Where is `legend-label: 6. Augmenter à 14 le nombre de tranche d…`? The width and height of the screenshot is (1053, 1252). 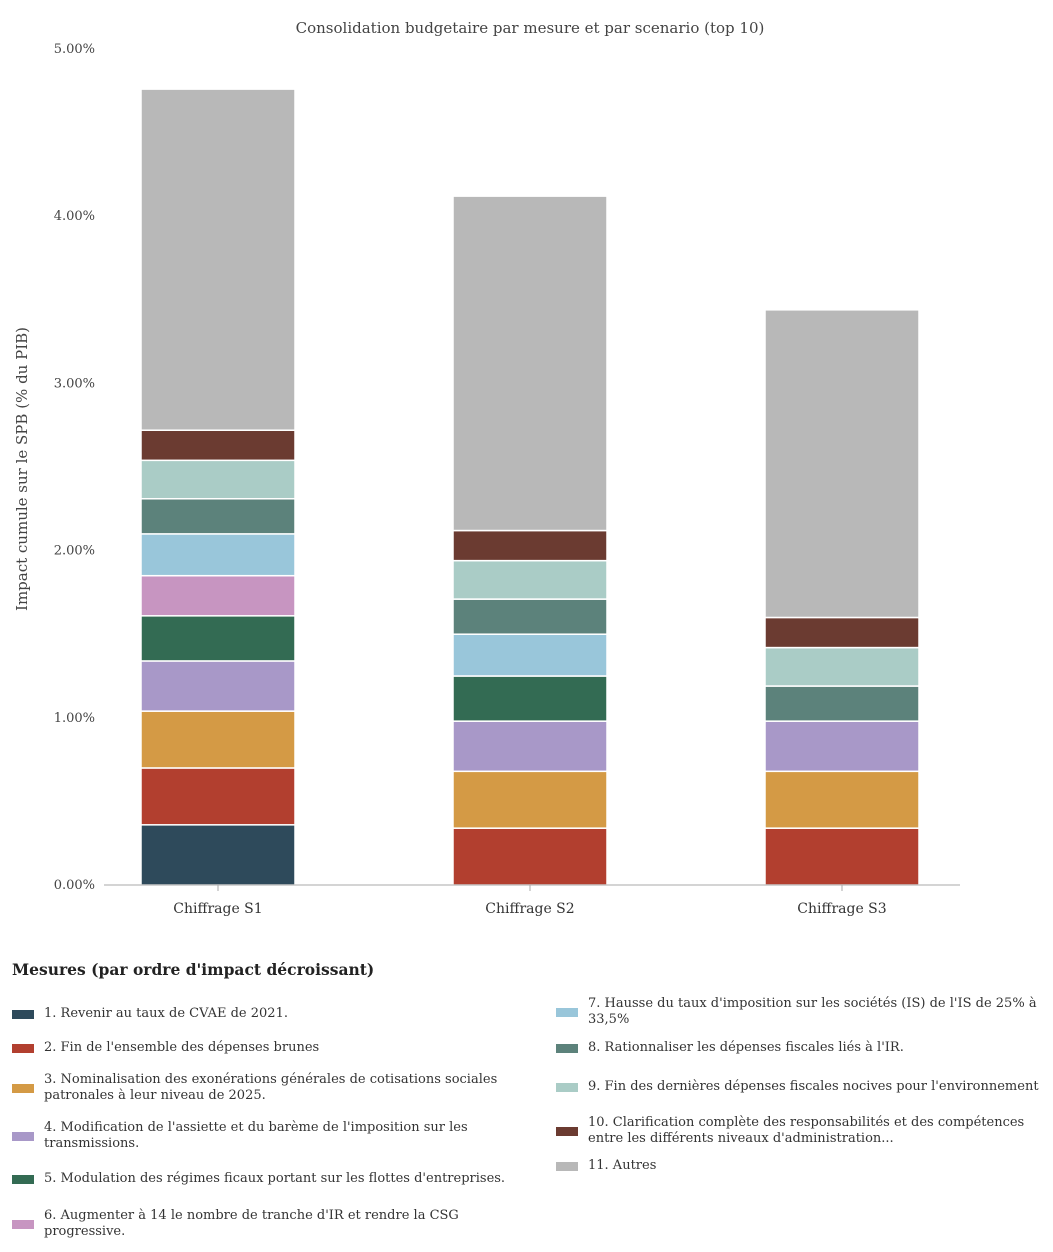
legend-label: 6. Augmenter à 14 le nombre de tranche d… is located at coordinates (251, 1223).